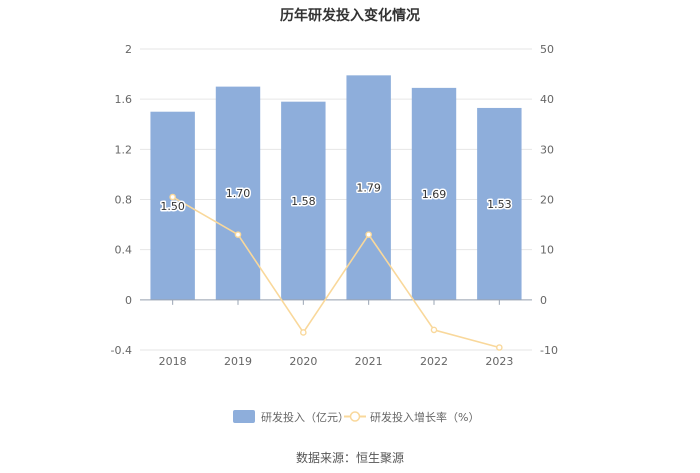  What do you see at coordinates (172, 206) in the screenshot?
I see `bar-data-label: 1.50` at bounding box center [172, 206].